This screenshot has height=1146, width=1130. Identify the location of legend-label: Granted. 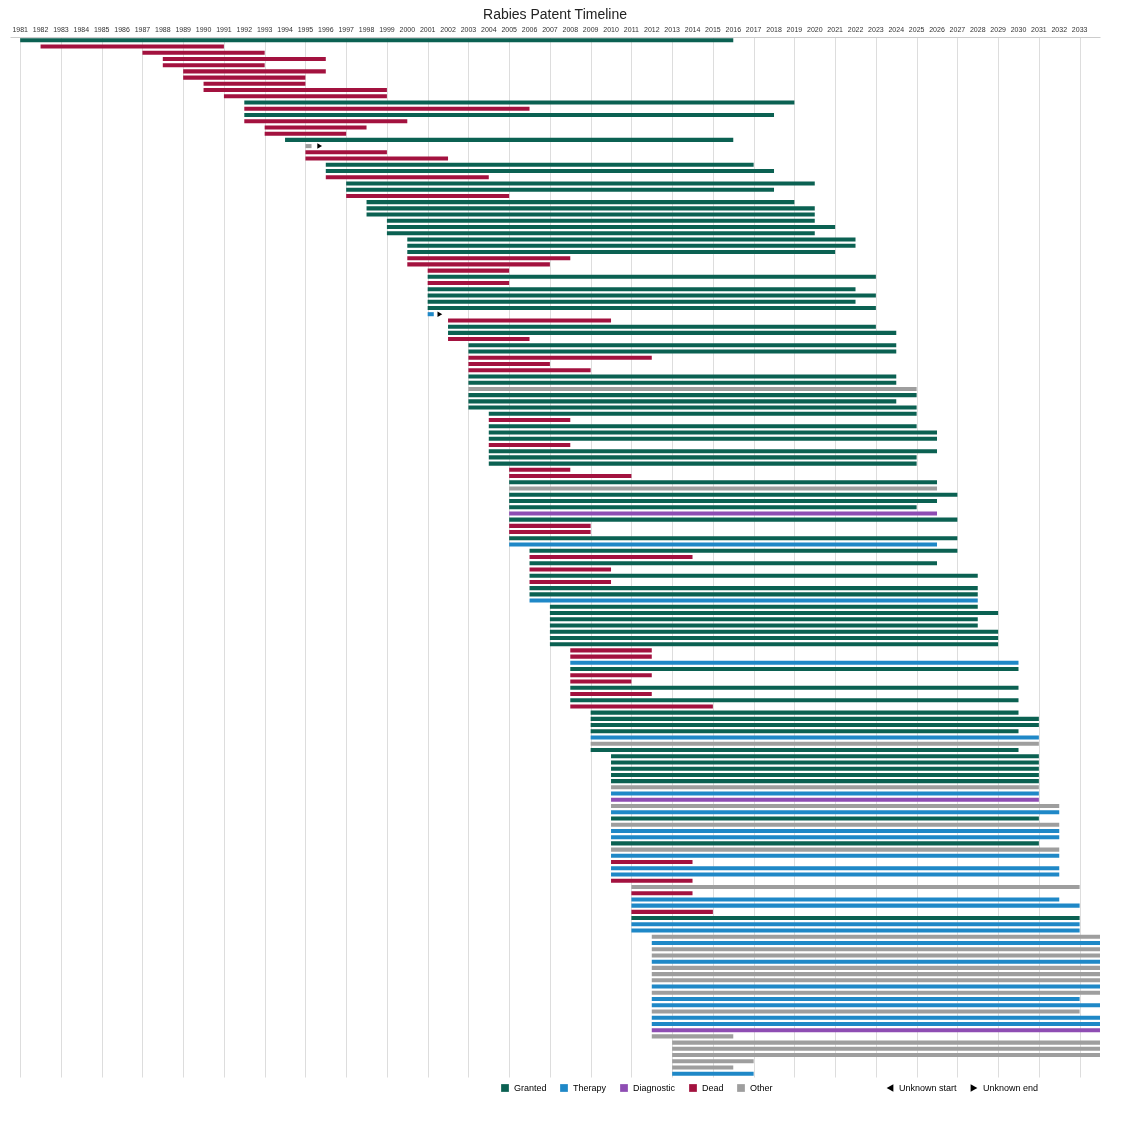
(530, 1088).